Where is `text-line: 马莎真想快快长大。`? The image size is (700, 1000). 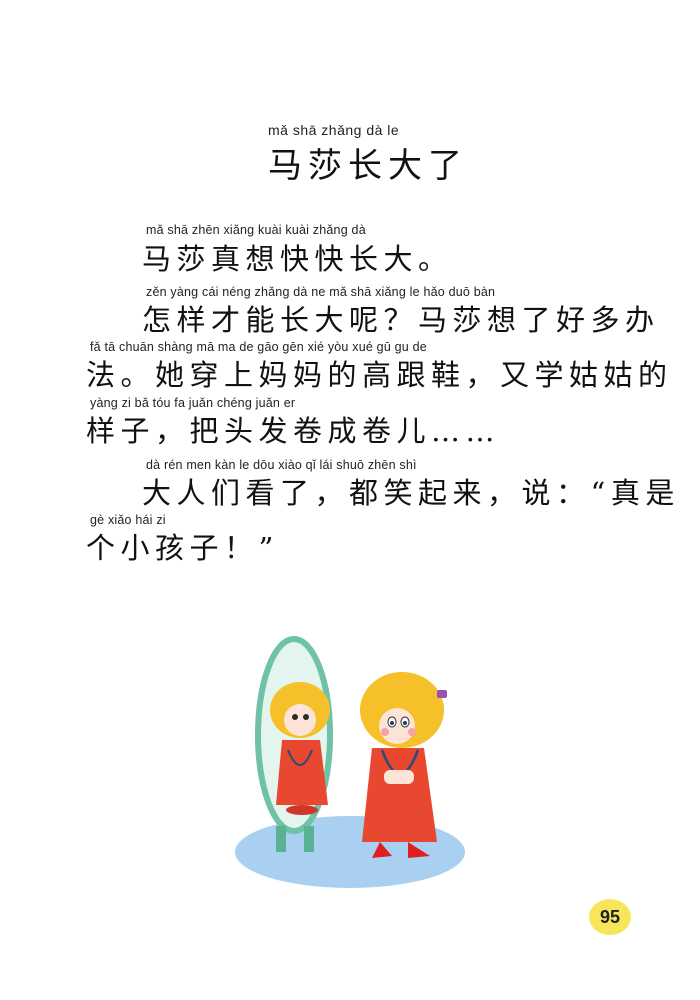 text-line: 马莎真想快快长大。 is located at coordinates (297, 259).